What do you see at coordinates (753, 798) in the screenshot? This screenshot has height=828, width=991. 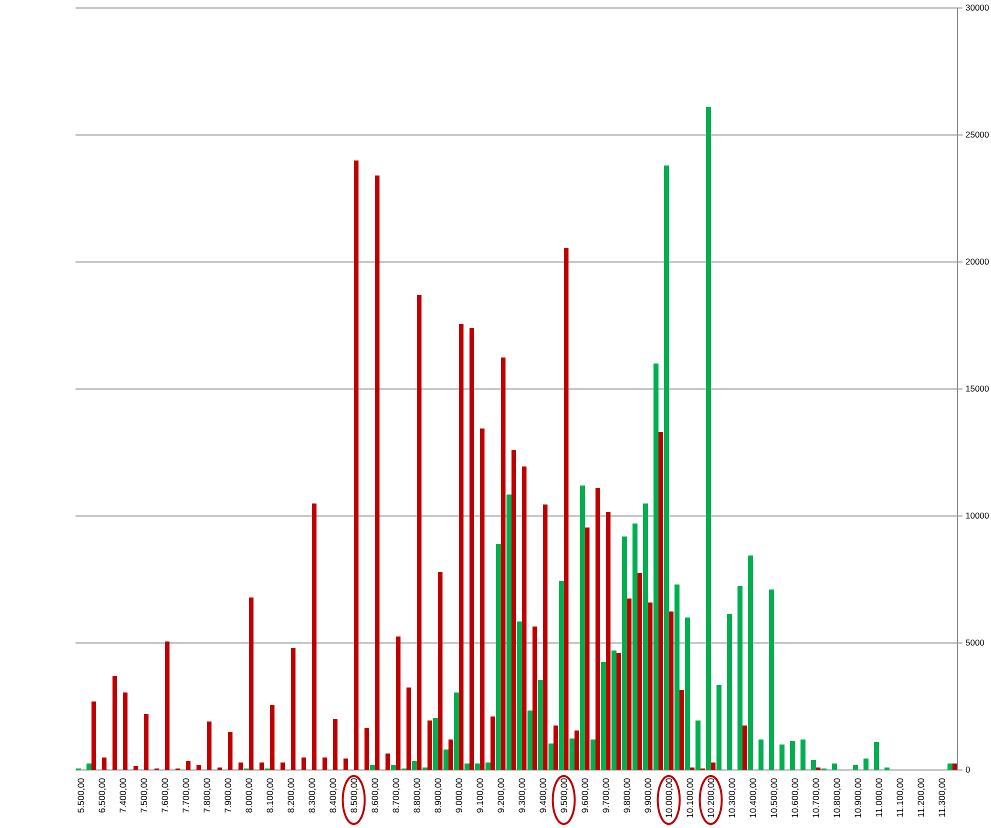 I see `x-tick-label: 10.400,00` at bounding box center [753, 798].